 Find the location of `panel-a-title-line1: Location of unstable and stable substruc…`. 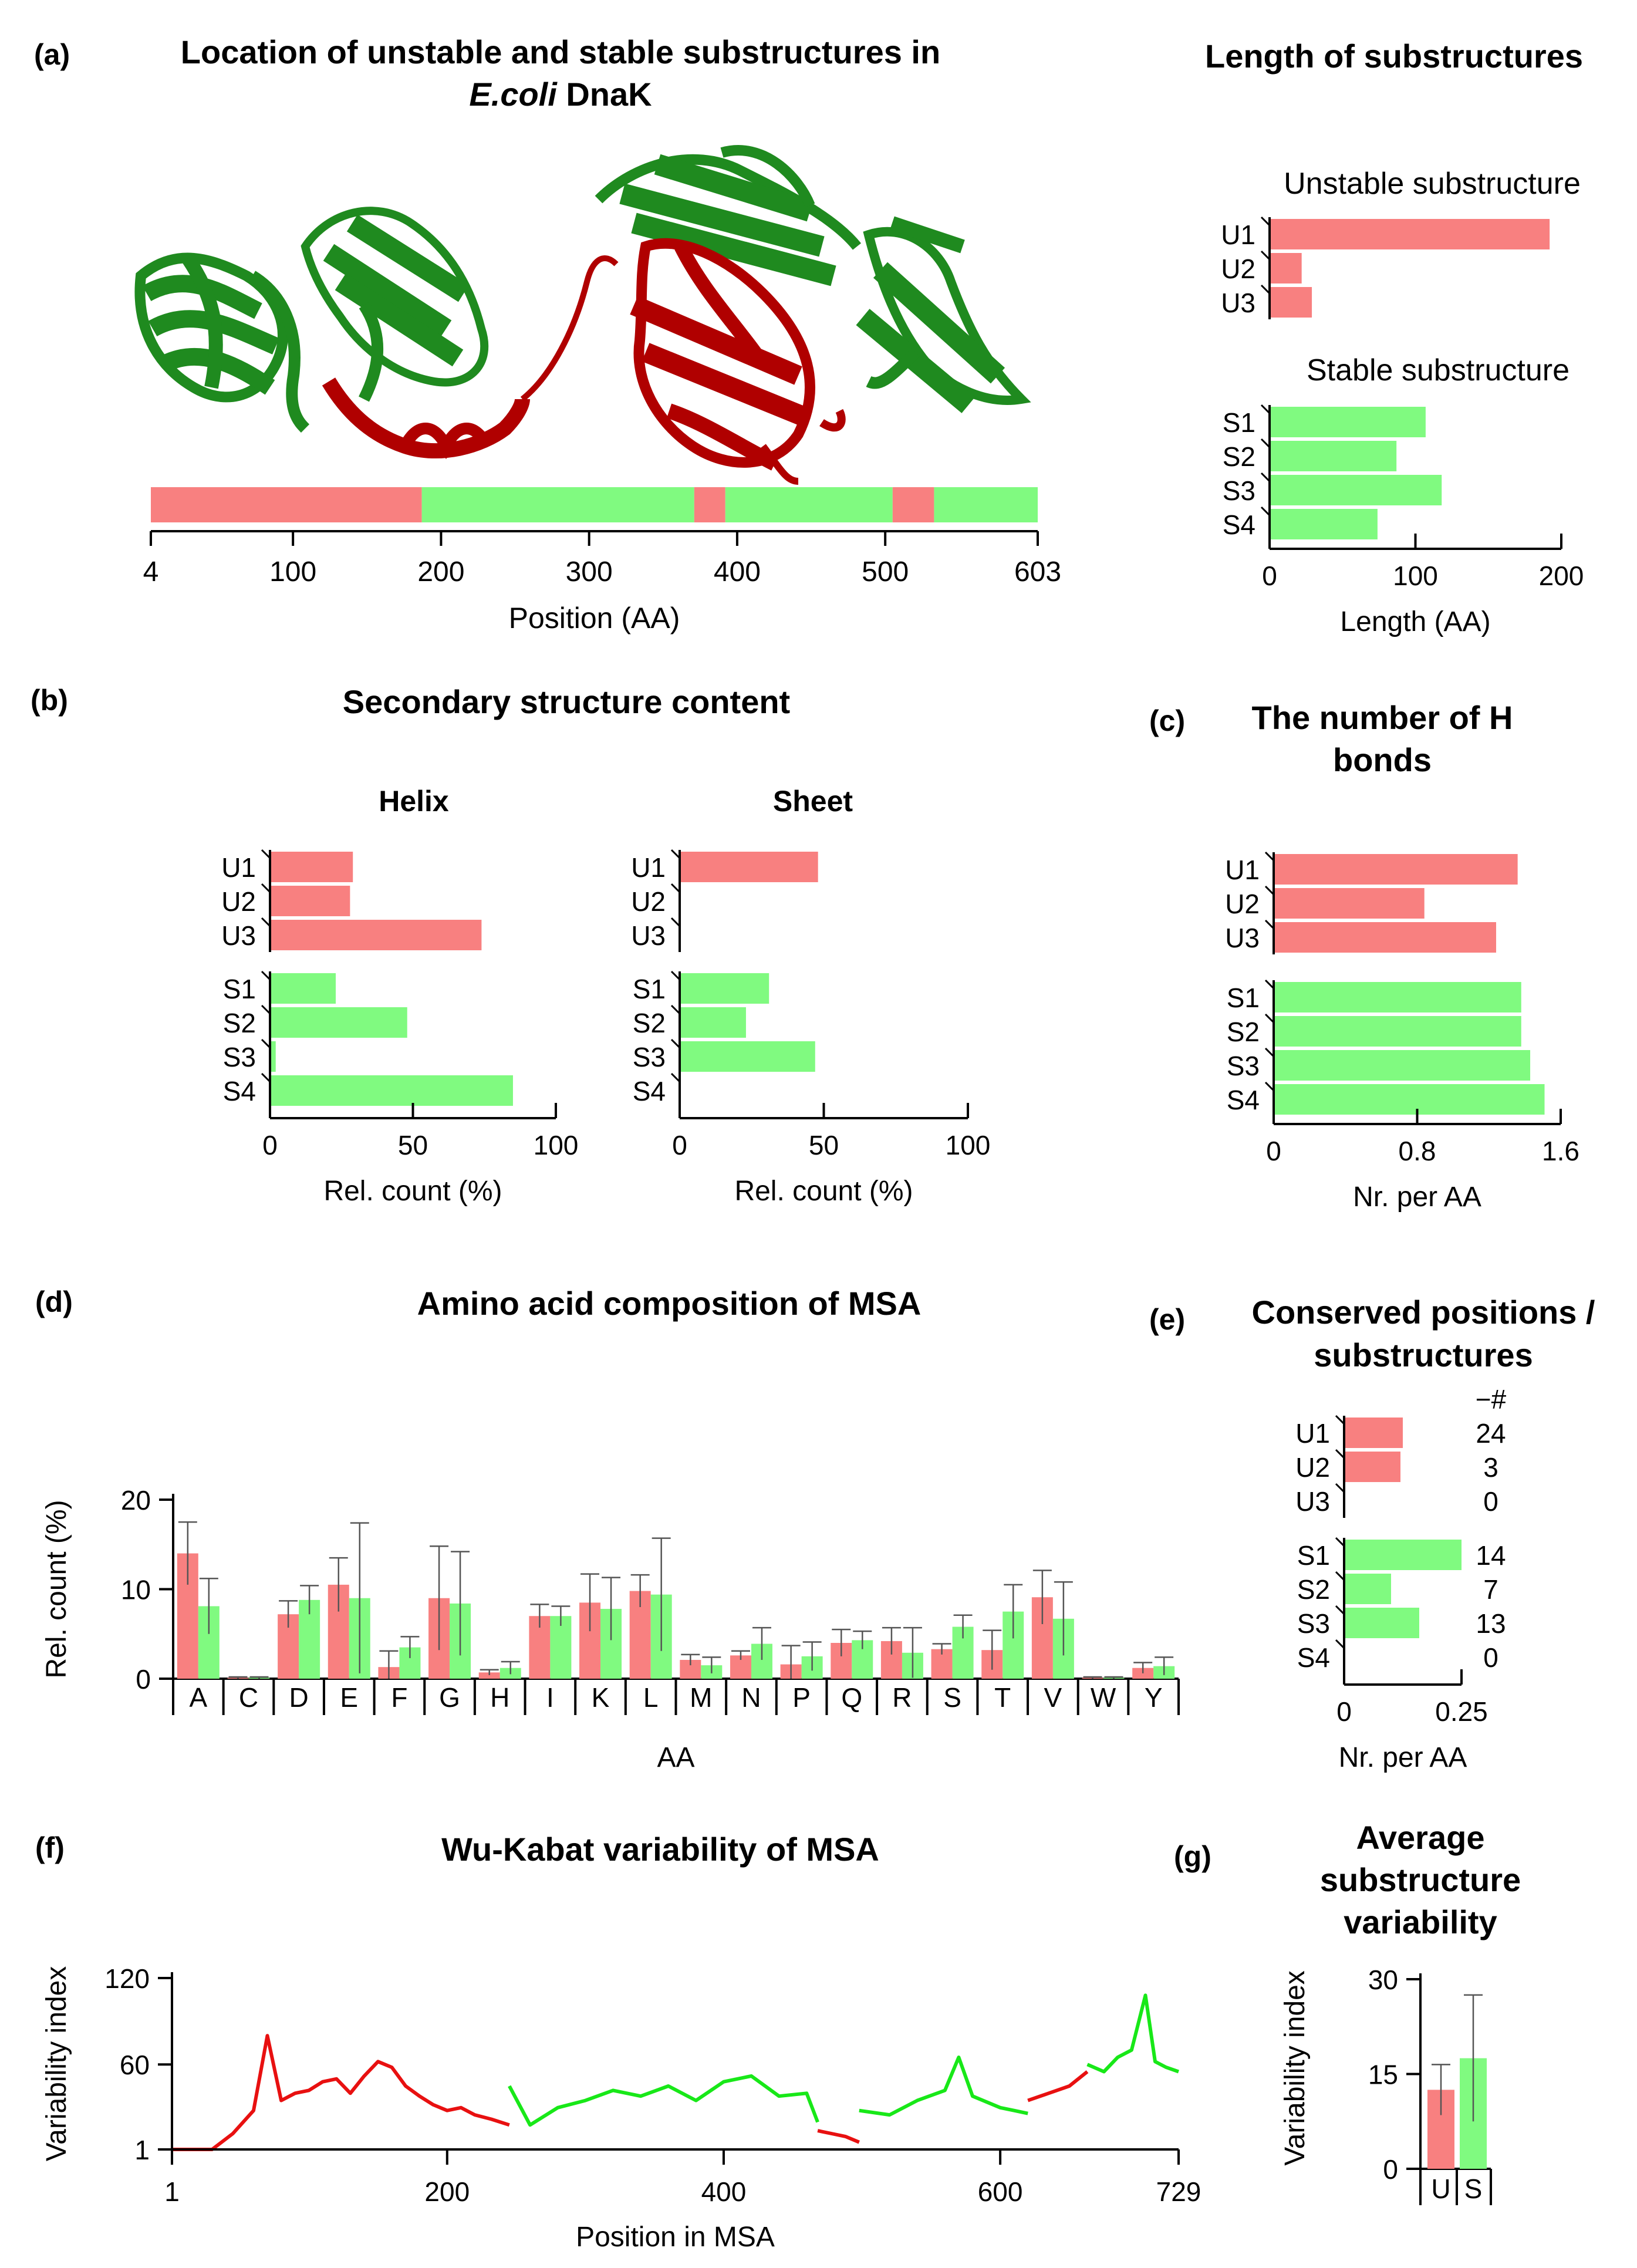

panel-a-title-line1: Location of unstable and stable substruc… is located at coordinates (560, 52).